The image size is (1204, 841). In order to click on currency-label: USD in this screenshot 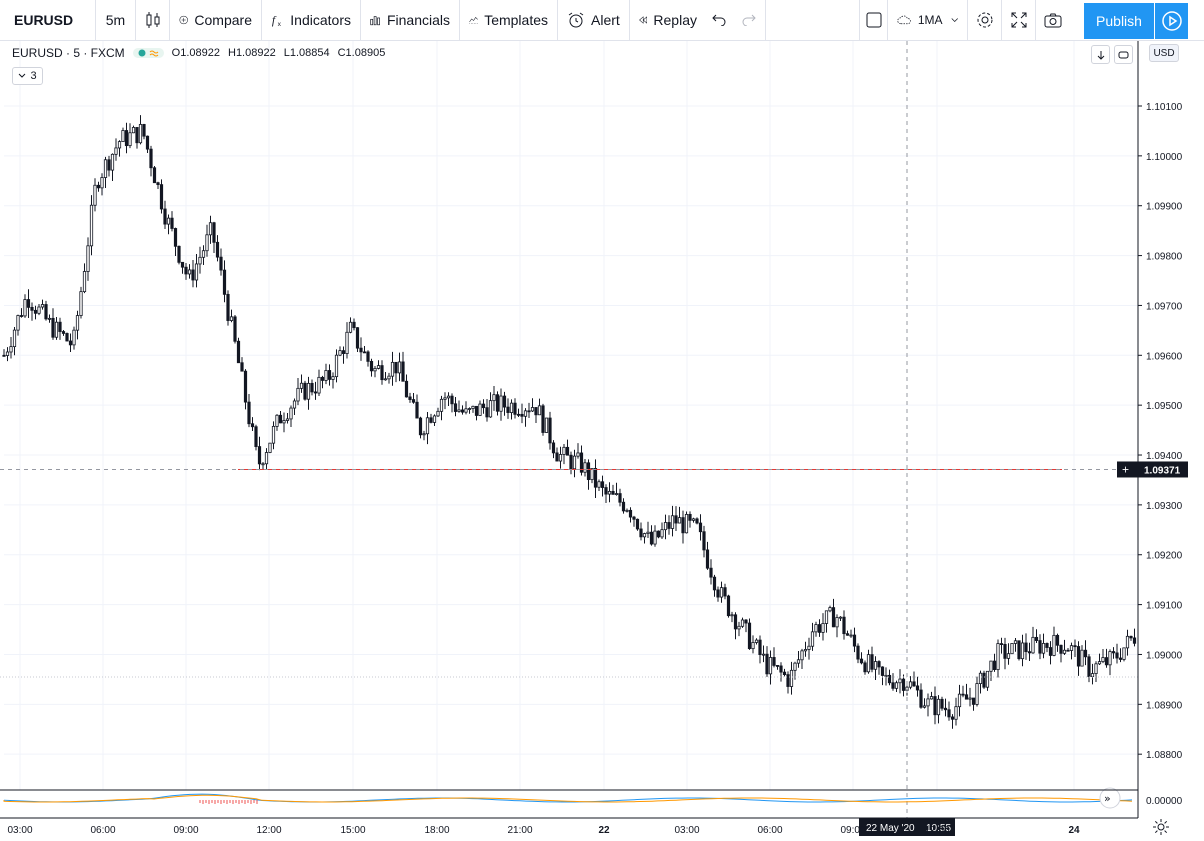, I will do `click(1164, 53)`.